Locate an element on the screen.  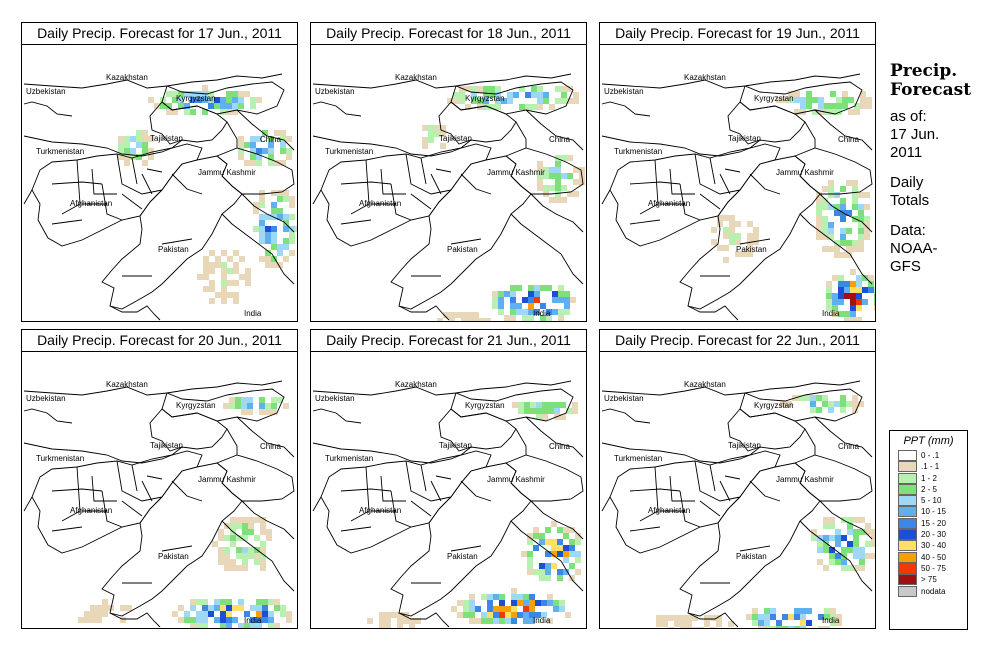
map-label-tajikistan: Tajikistan is located at coordinates (744, 138).